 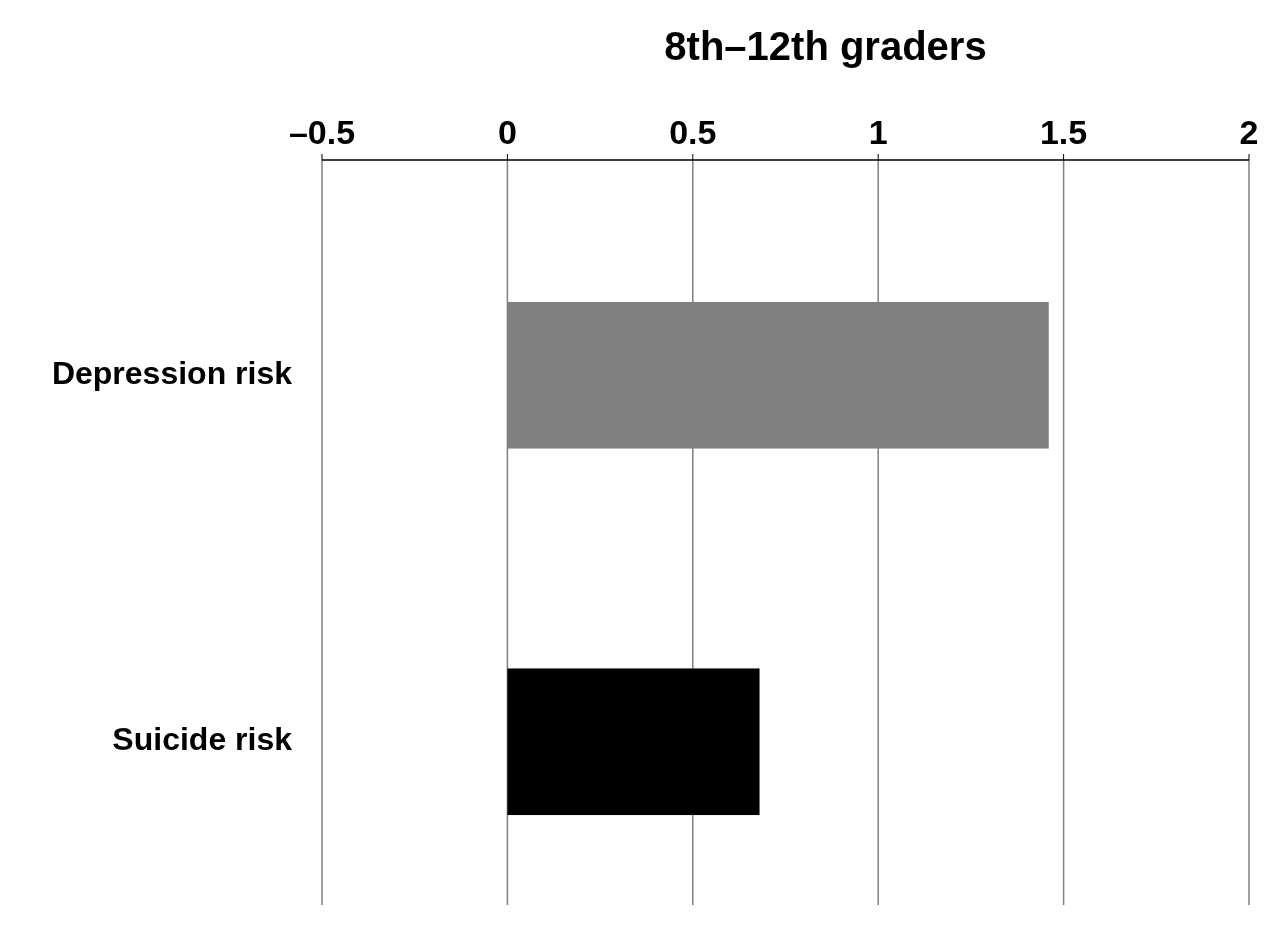 I want to click on y-tick-label: Depression risk, so click(x=172, y=372).